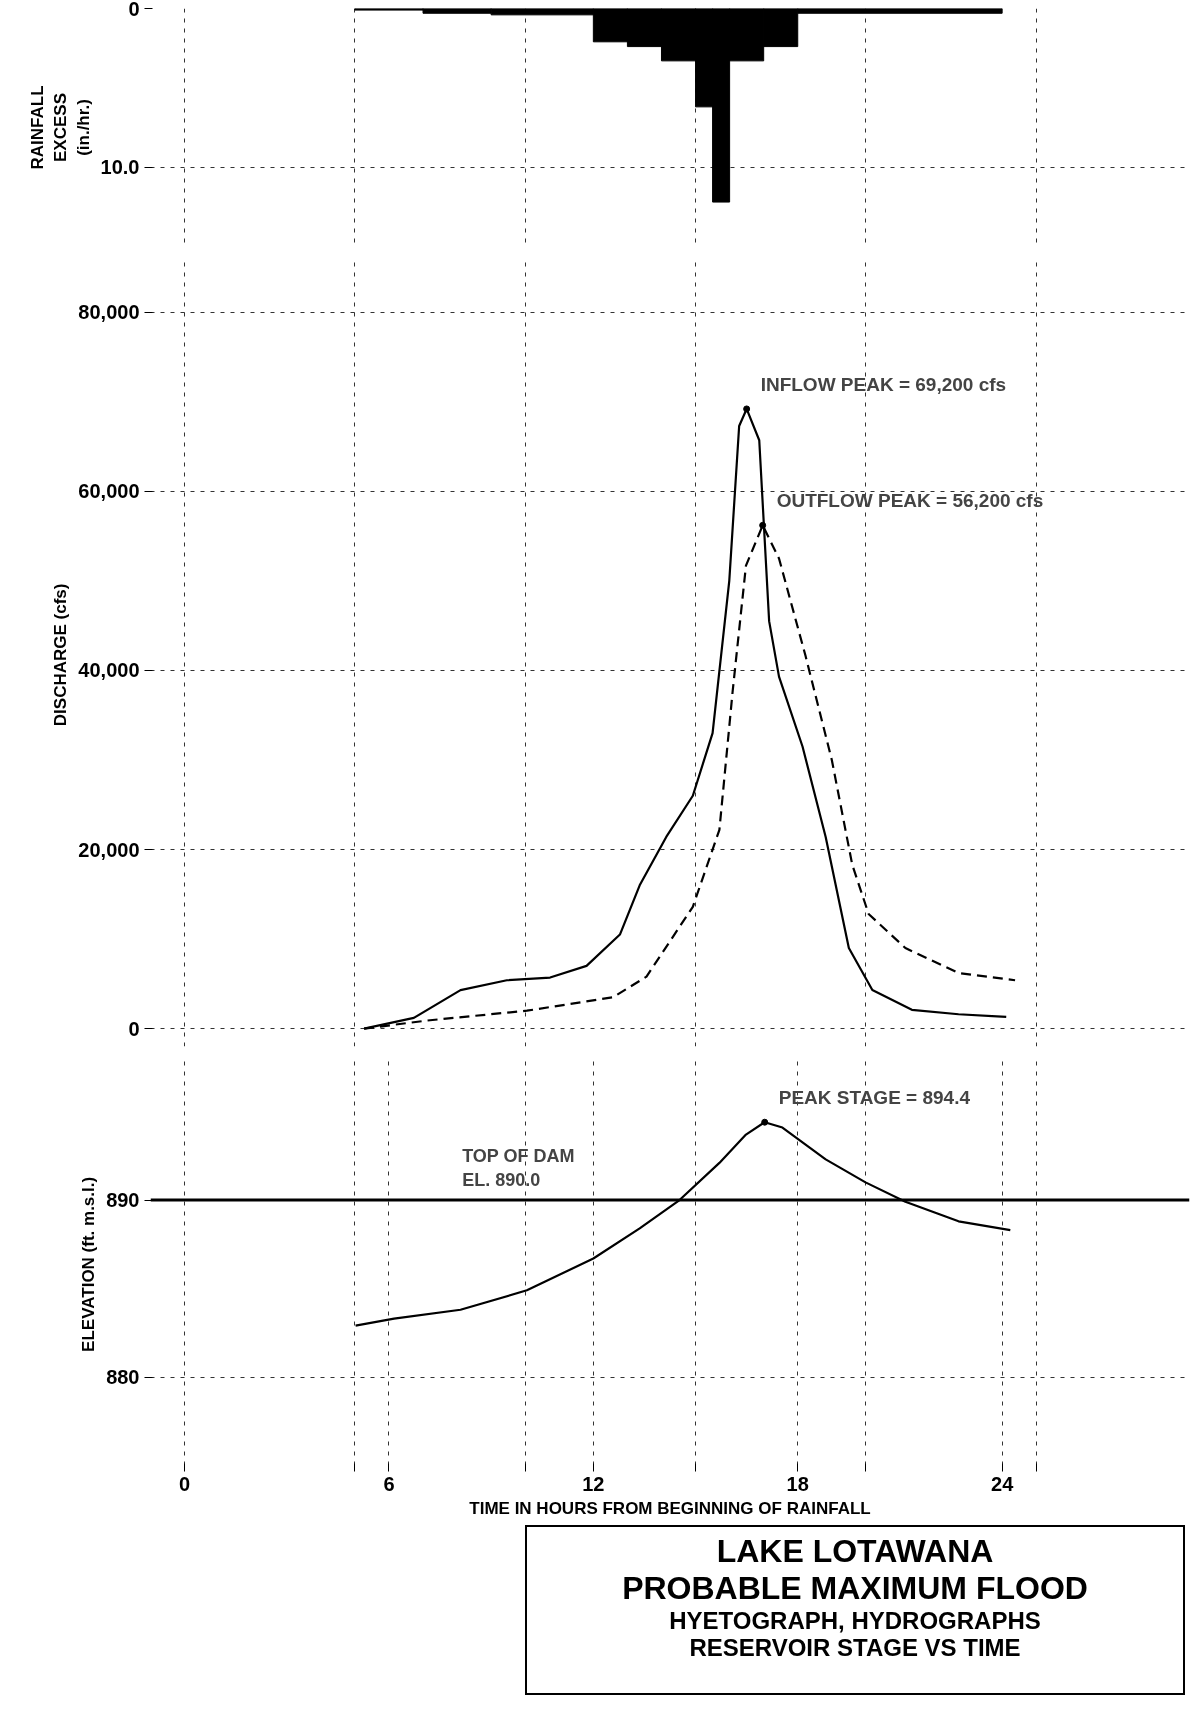 The width and height of the screenshot is (1201, 1716). What do you see at coordinates (797, 1483) in the screenshot?
I see `x-tick-label: 18` at bounding box center [797, 1483].